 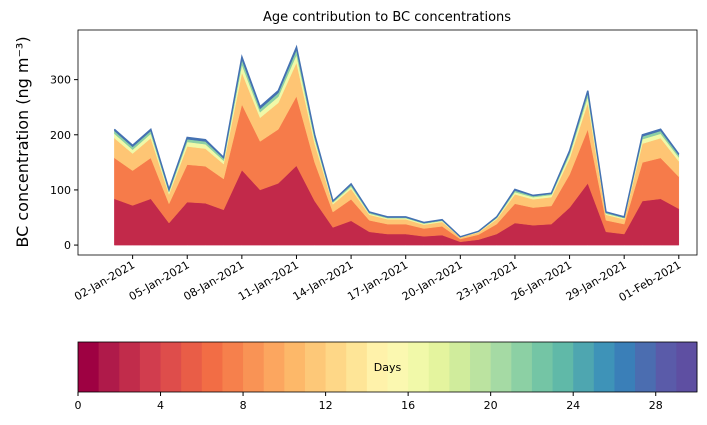 What do you see at coordinates (323, 280) in the screenshot?
I see `x-tick-label: 14-Jan-2021` at bounding box center [323, 280].